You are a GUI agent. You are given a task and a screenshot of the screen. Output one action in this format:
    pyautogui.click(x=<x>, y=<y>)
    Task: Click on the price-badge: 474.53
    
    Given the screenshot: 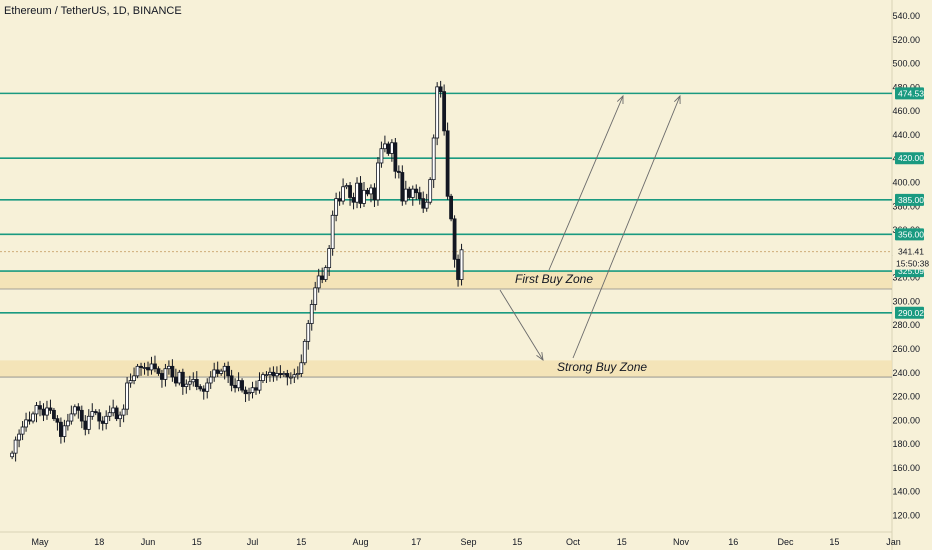 What is the action you would take?
    pyautogui.click(x=909, y=93)
    